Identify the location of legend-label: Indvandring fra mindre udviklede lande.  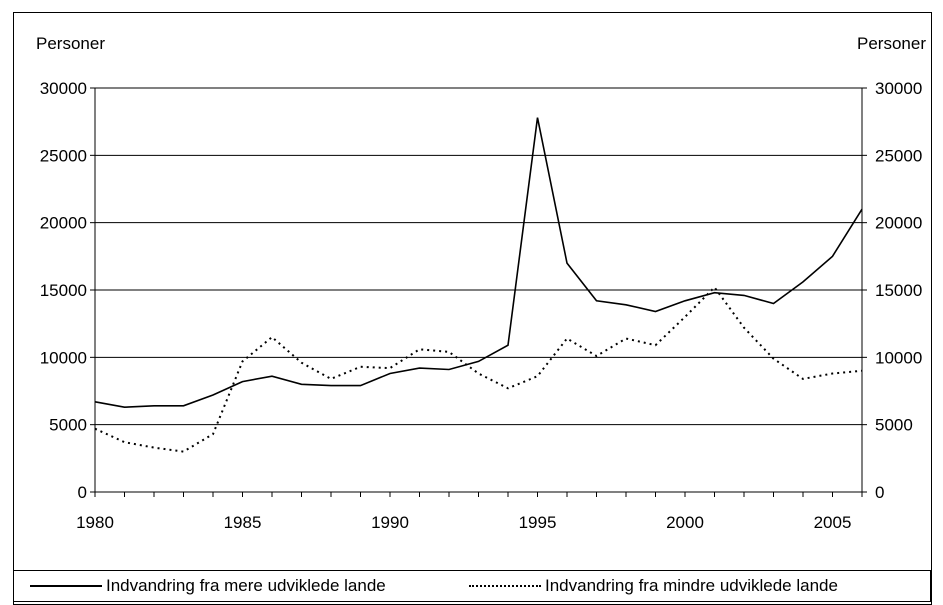
(691, 585).